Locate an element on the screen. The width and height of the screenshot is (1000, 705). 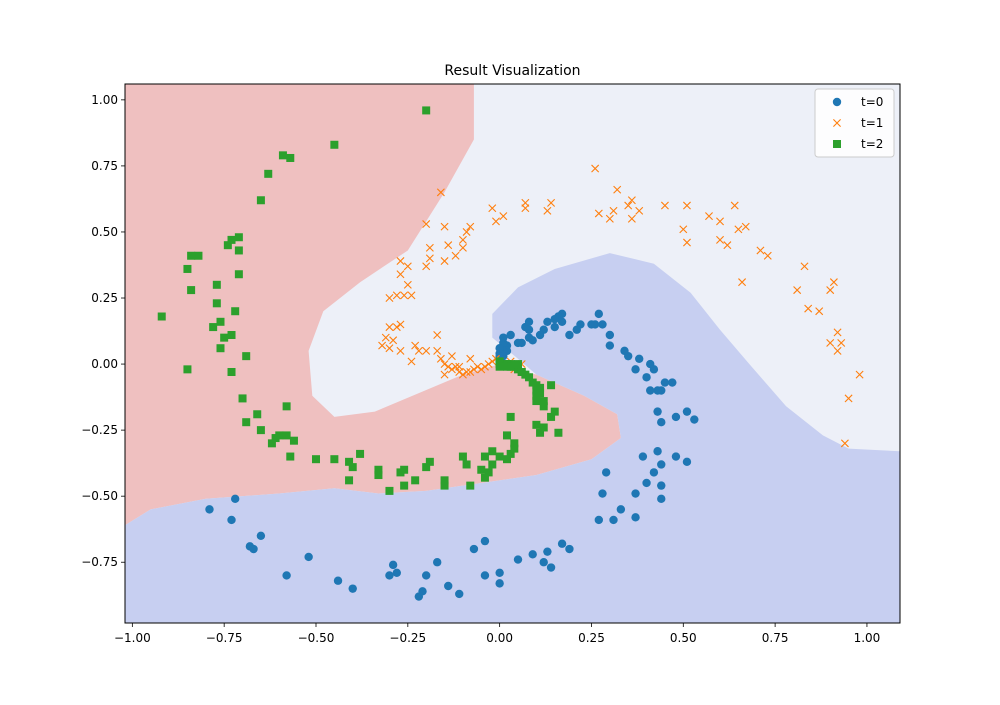
y-tick-label: 1.00 is located at coordinates (104, 100).